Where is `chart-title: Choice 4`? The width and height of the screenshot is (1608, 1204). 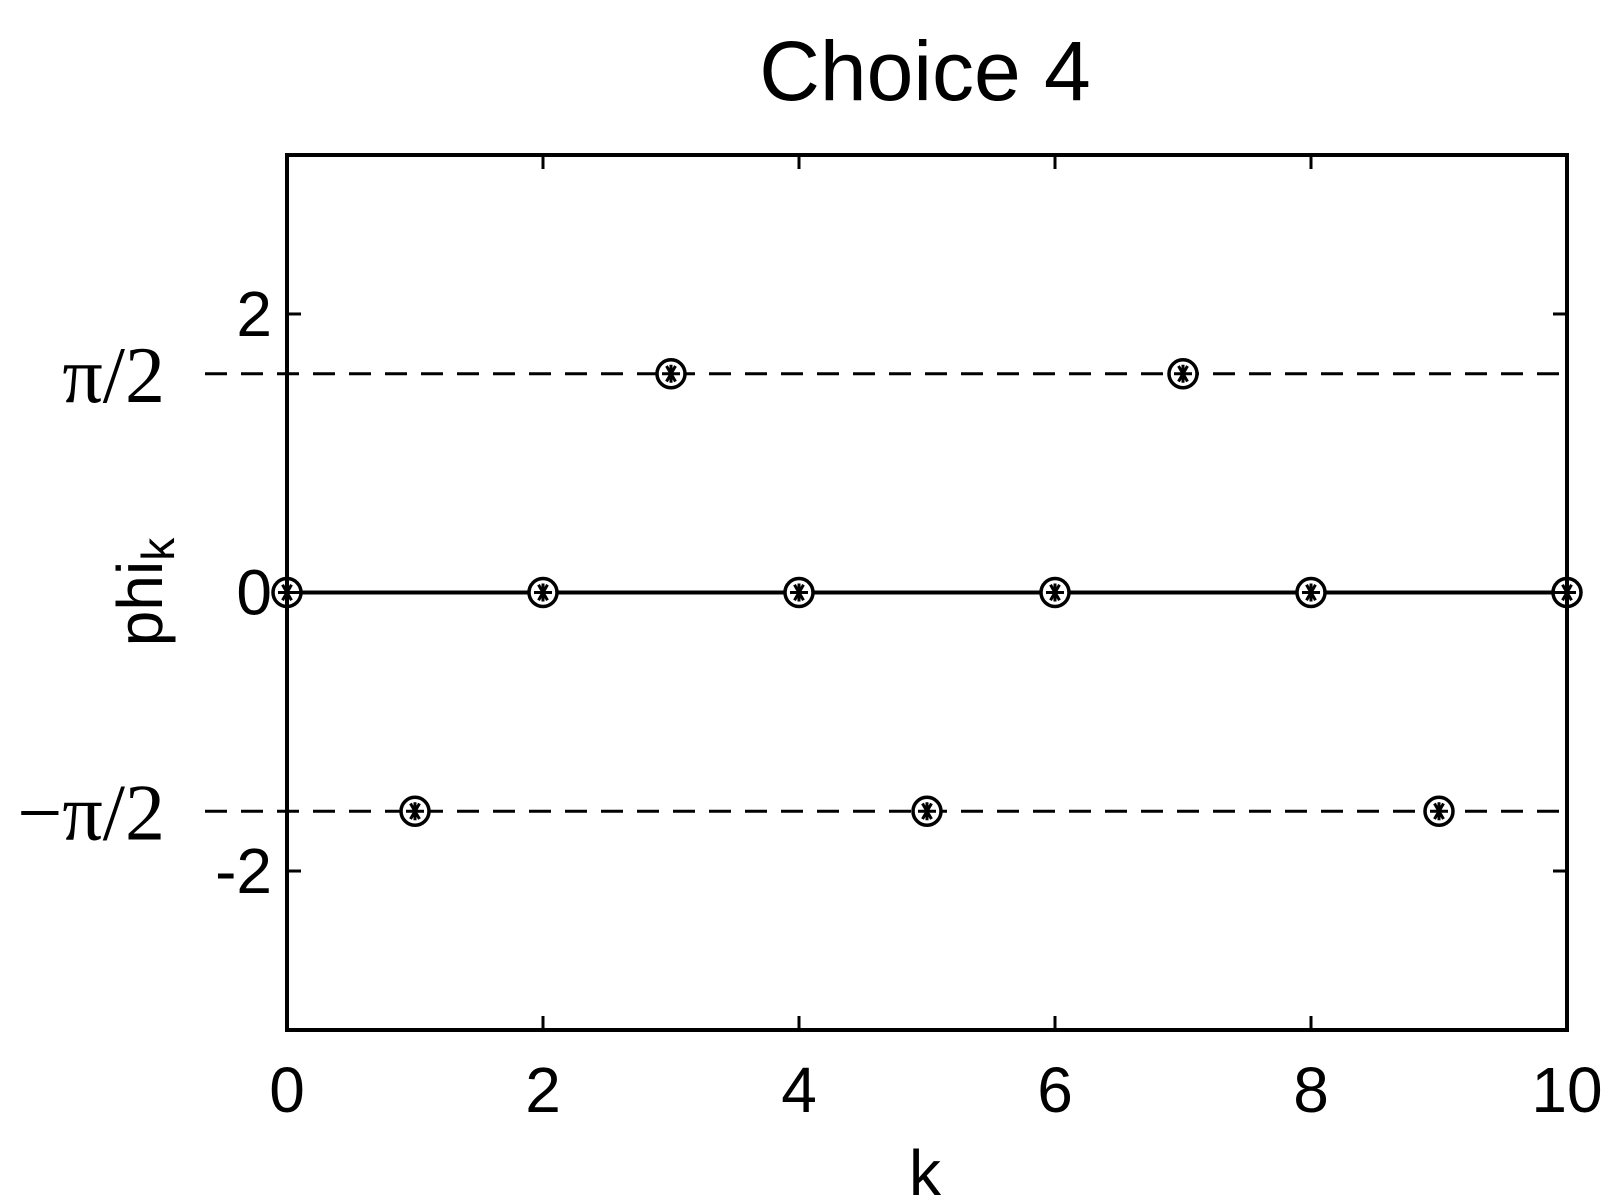 chart-title: Choice 4 is located at coordinates (925, 71).